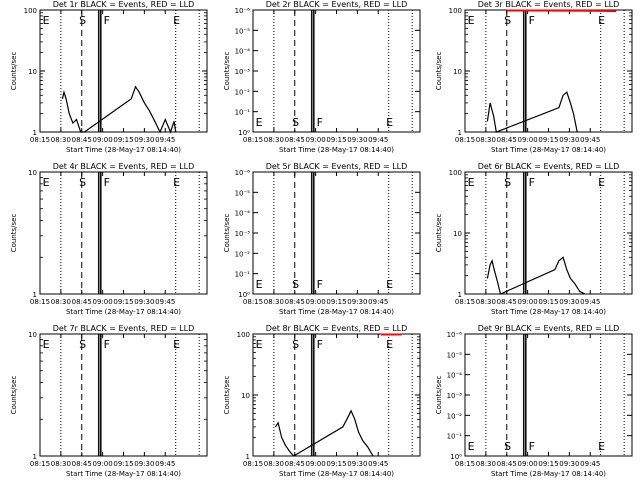 The width and height of the screenshot is (640, 484). I want to click on panel-title: Det 1r BLACK = Events, RED = LLD, so click(124, 4).